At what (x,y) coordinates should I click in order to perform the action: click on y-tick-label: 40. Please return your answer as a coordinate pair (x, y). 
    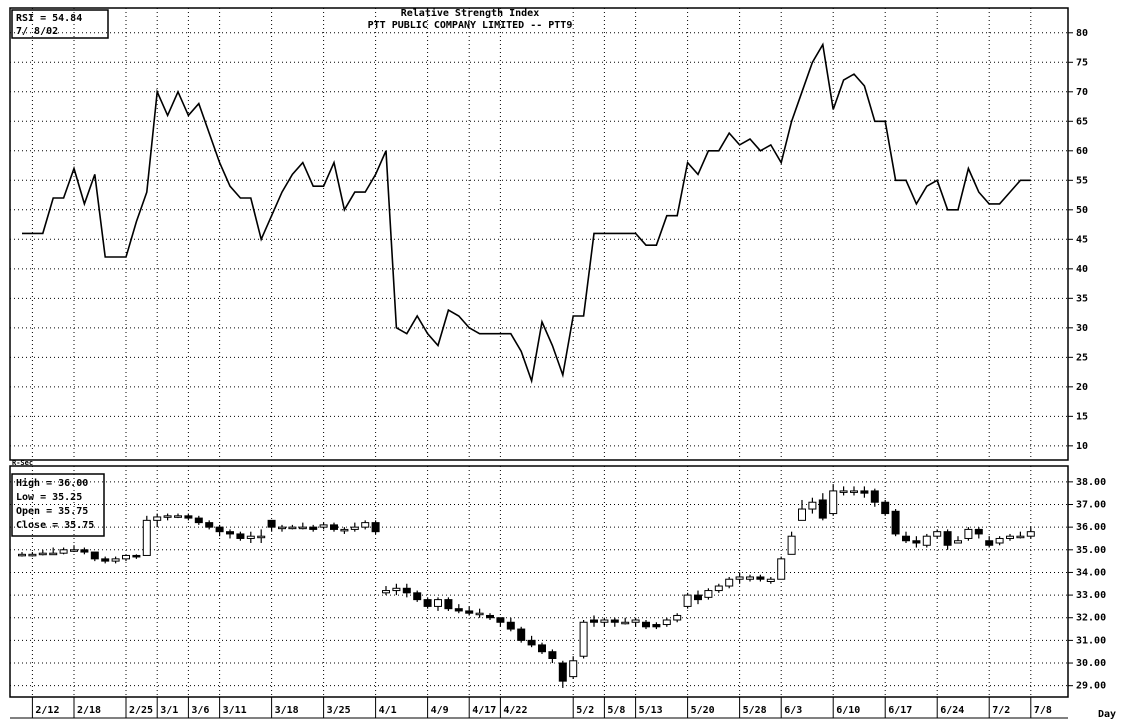
    Looking at the image, I should click on (1082, 269).